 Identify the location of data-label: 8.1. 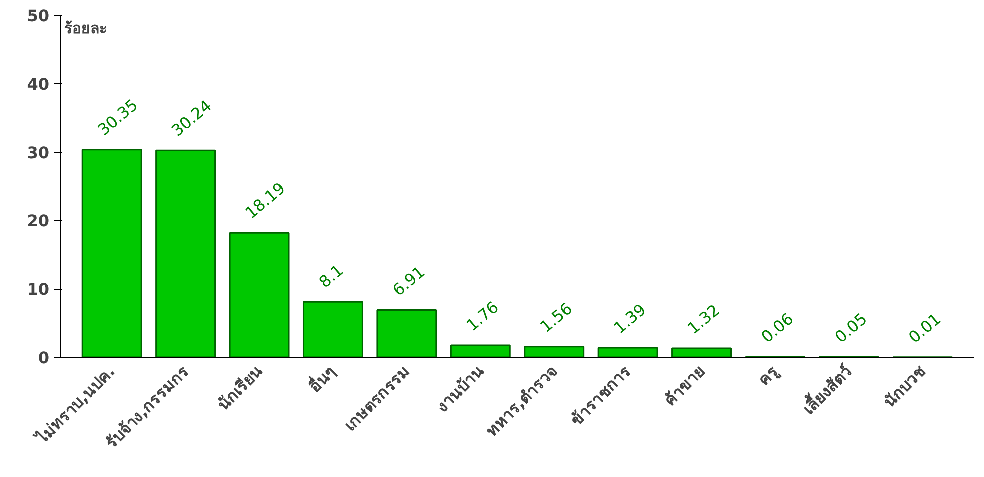
(331, 276).